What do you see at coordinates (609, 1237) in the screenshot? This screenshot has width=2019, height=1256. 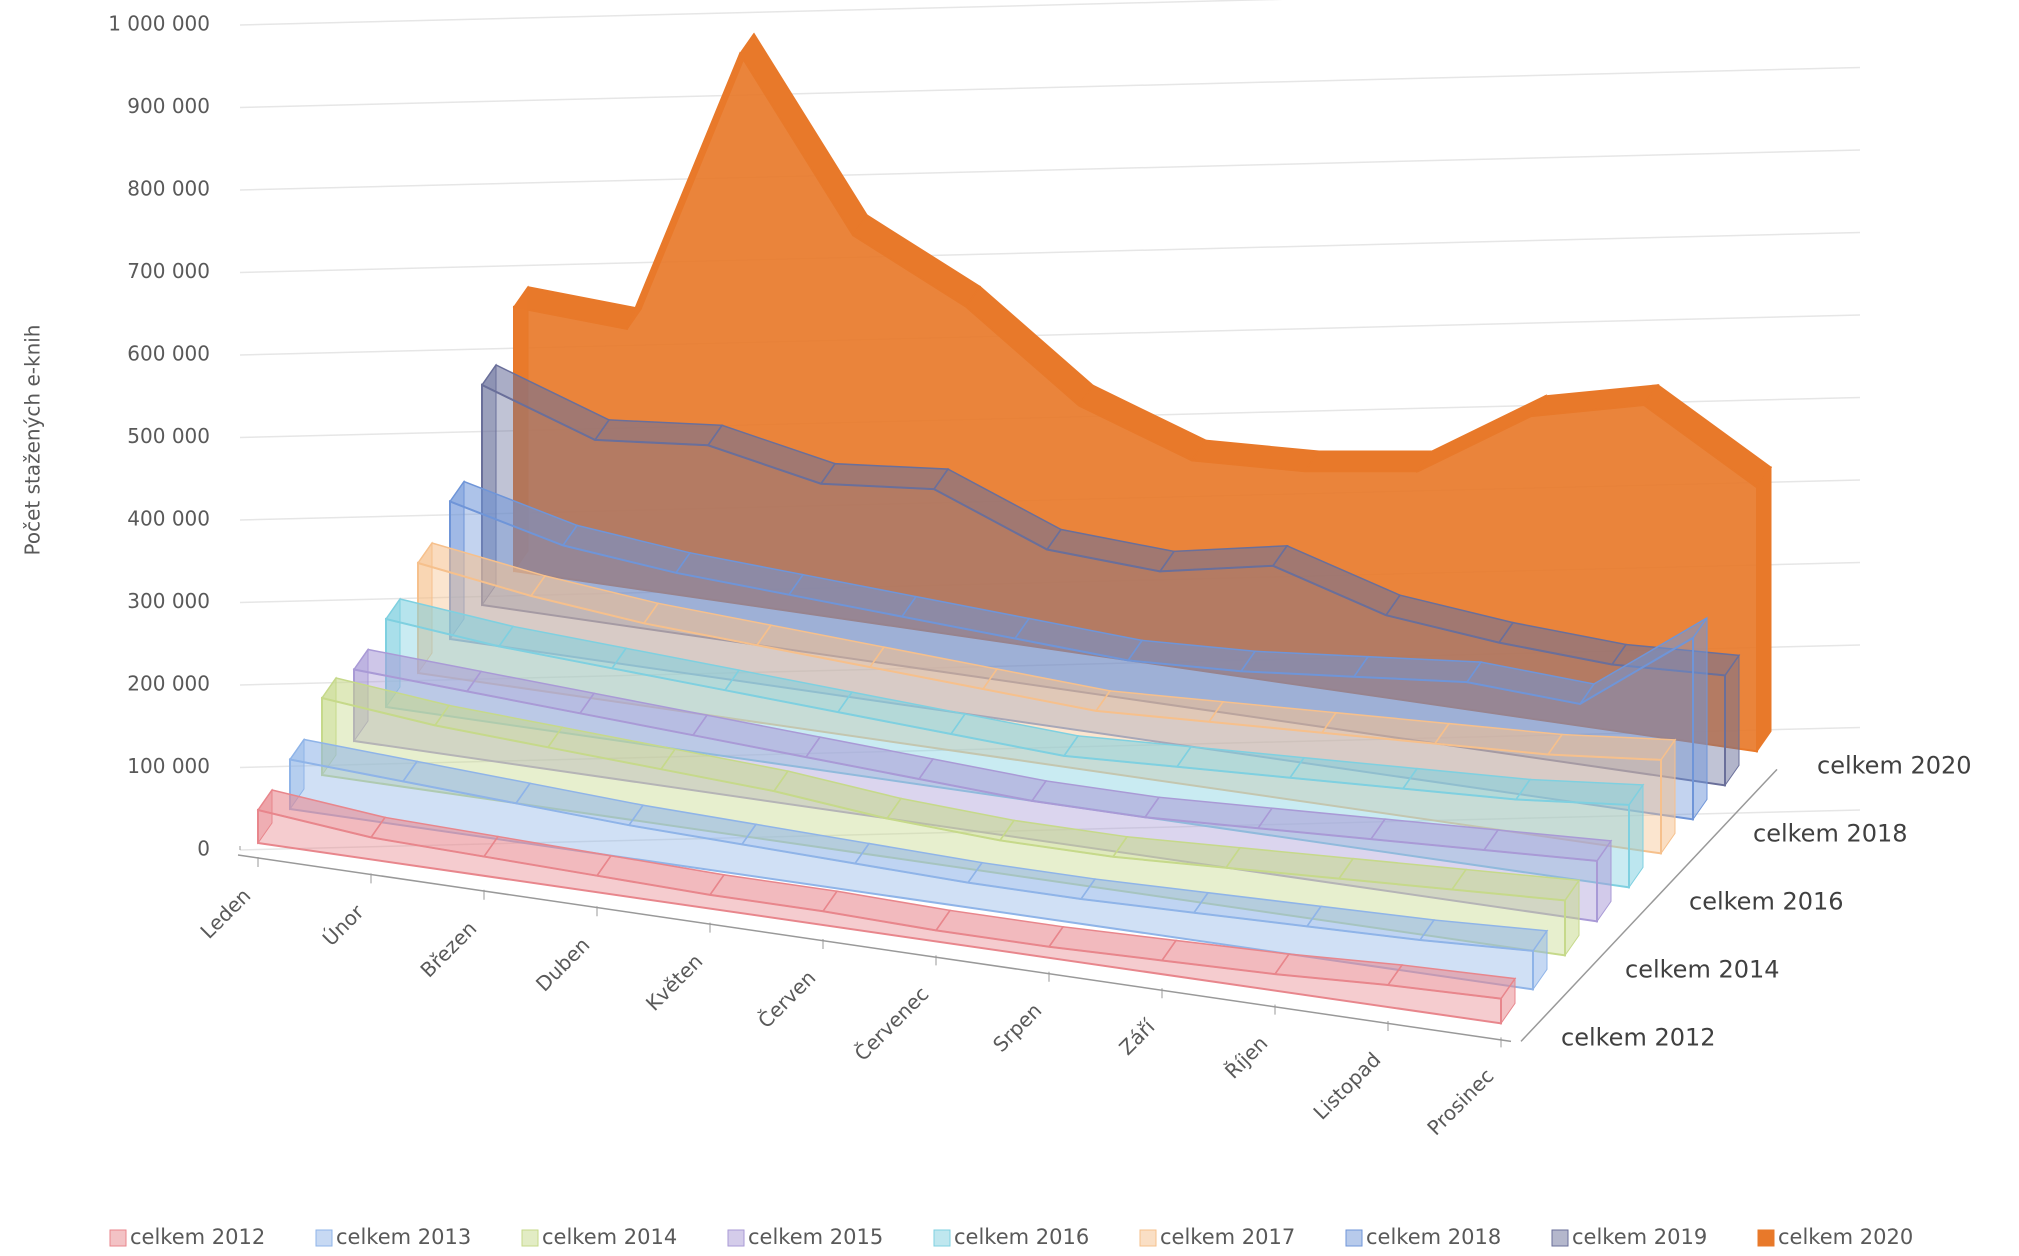 I see `legend-label: celkem 2014` at bounding box center [609, 1237].